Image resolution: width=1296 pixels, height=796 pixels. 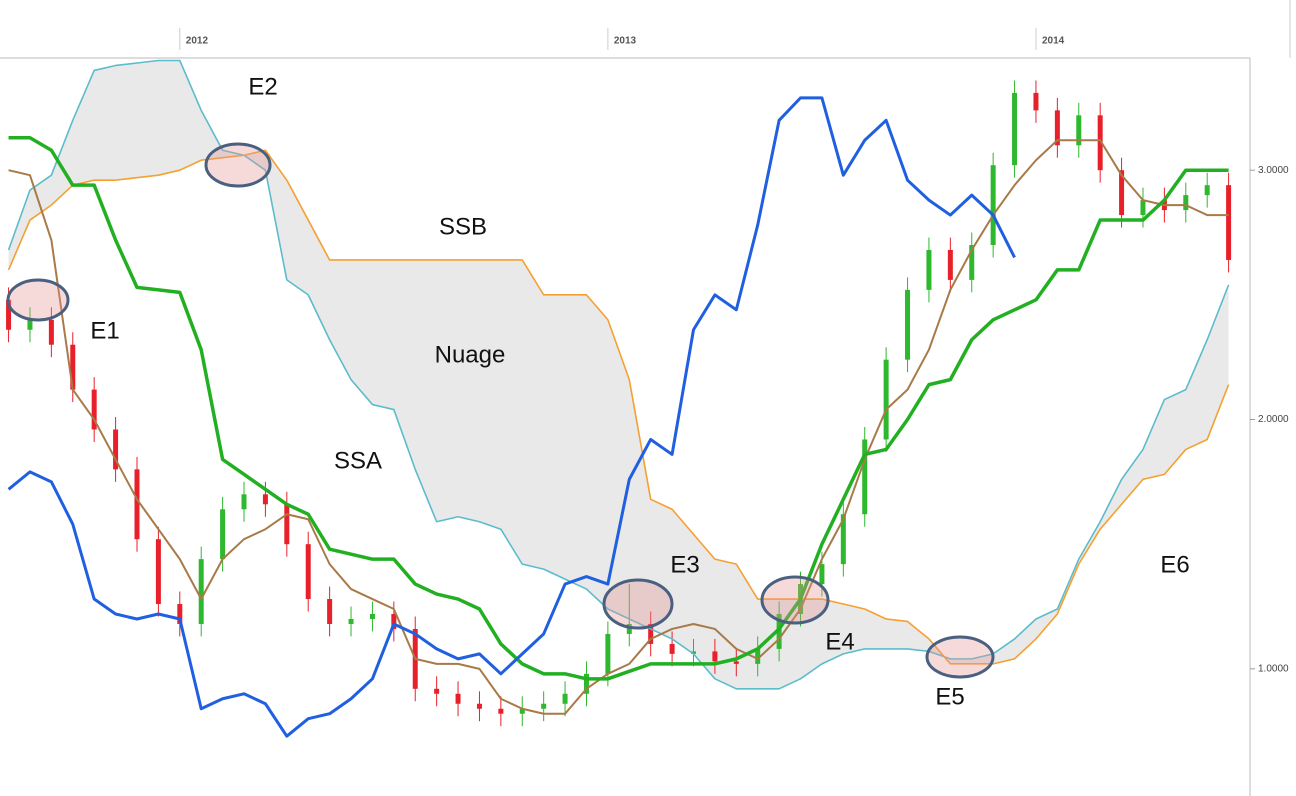 I want to click on annotation: SSB, so click(x=463, y=226).